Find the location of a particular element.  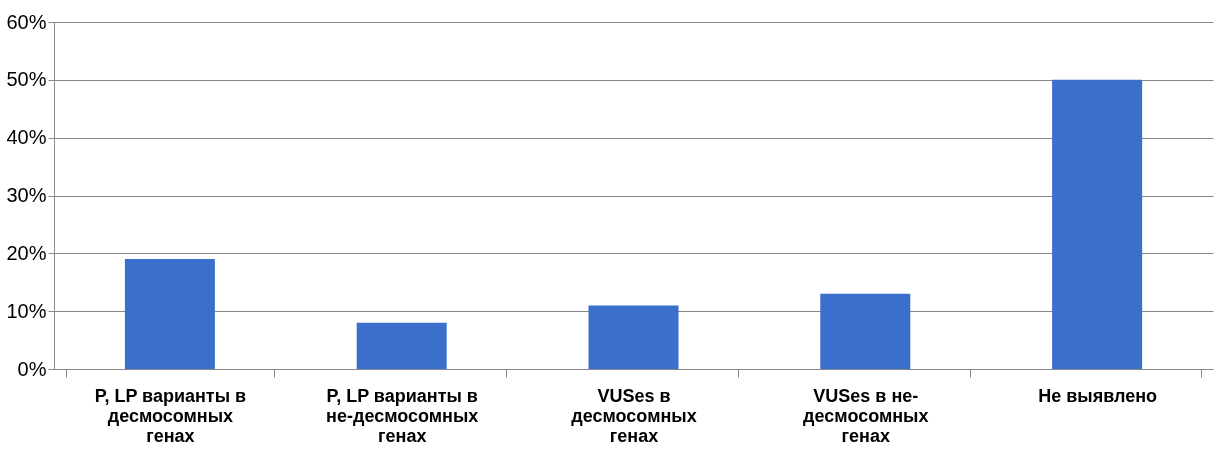

y-tick-label: 50% is located at coordinates (26, 79).